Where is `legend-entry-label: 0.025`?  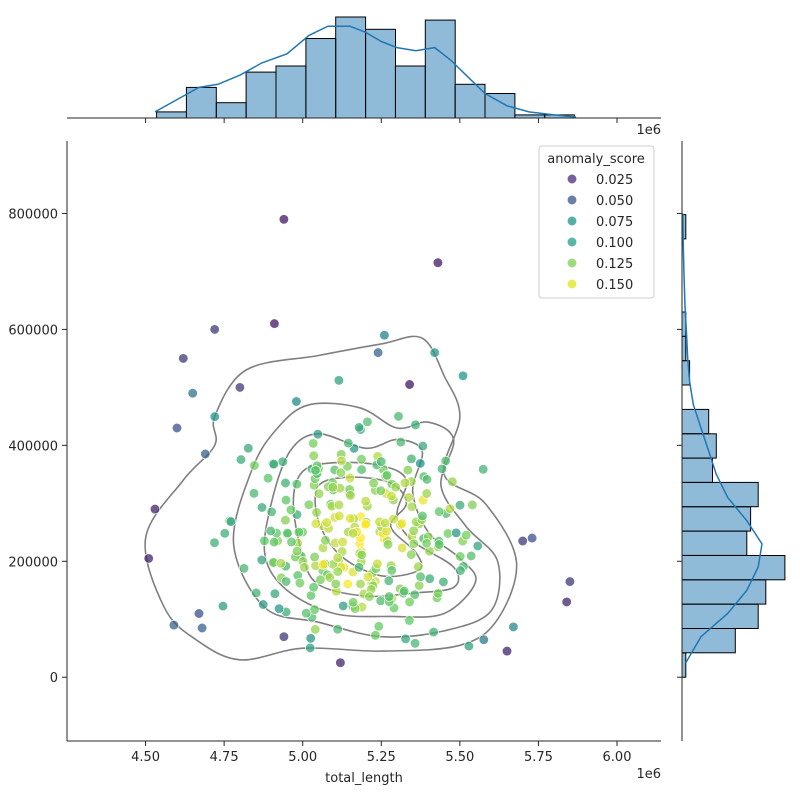
legend-entry-label: 0.025 is located at coordinates (614, 180).